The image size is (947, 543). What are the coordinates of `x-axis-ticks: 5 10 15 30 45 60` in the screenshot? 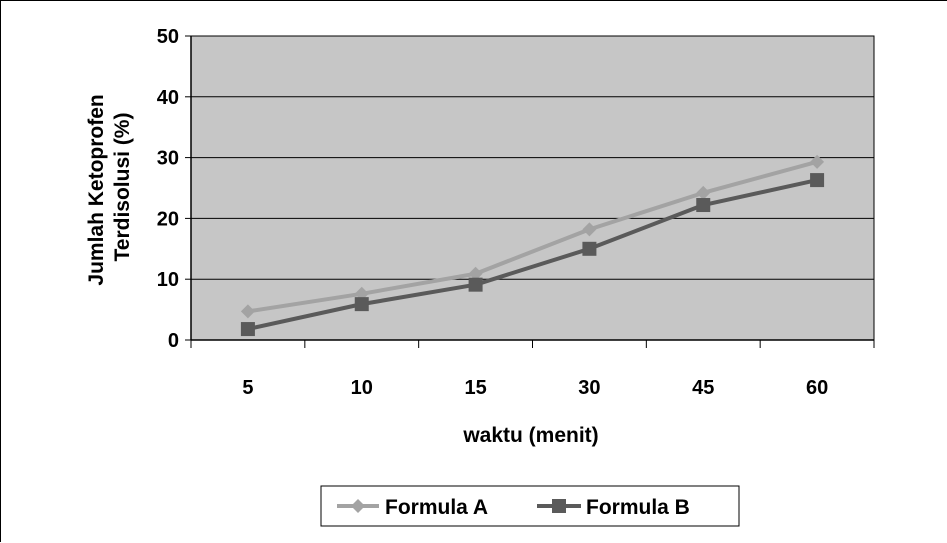 It's located at (532, 369).